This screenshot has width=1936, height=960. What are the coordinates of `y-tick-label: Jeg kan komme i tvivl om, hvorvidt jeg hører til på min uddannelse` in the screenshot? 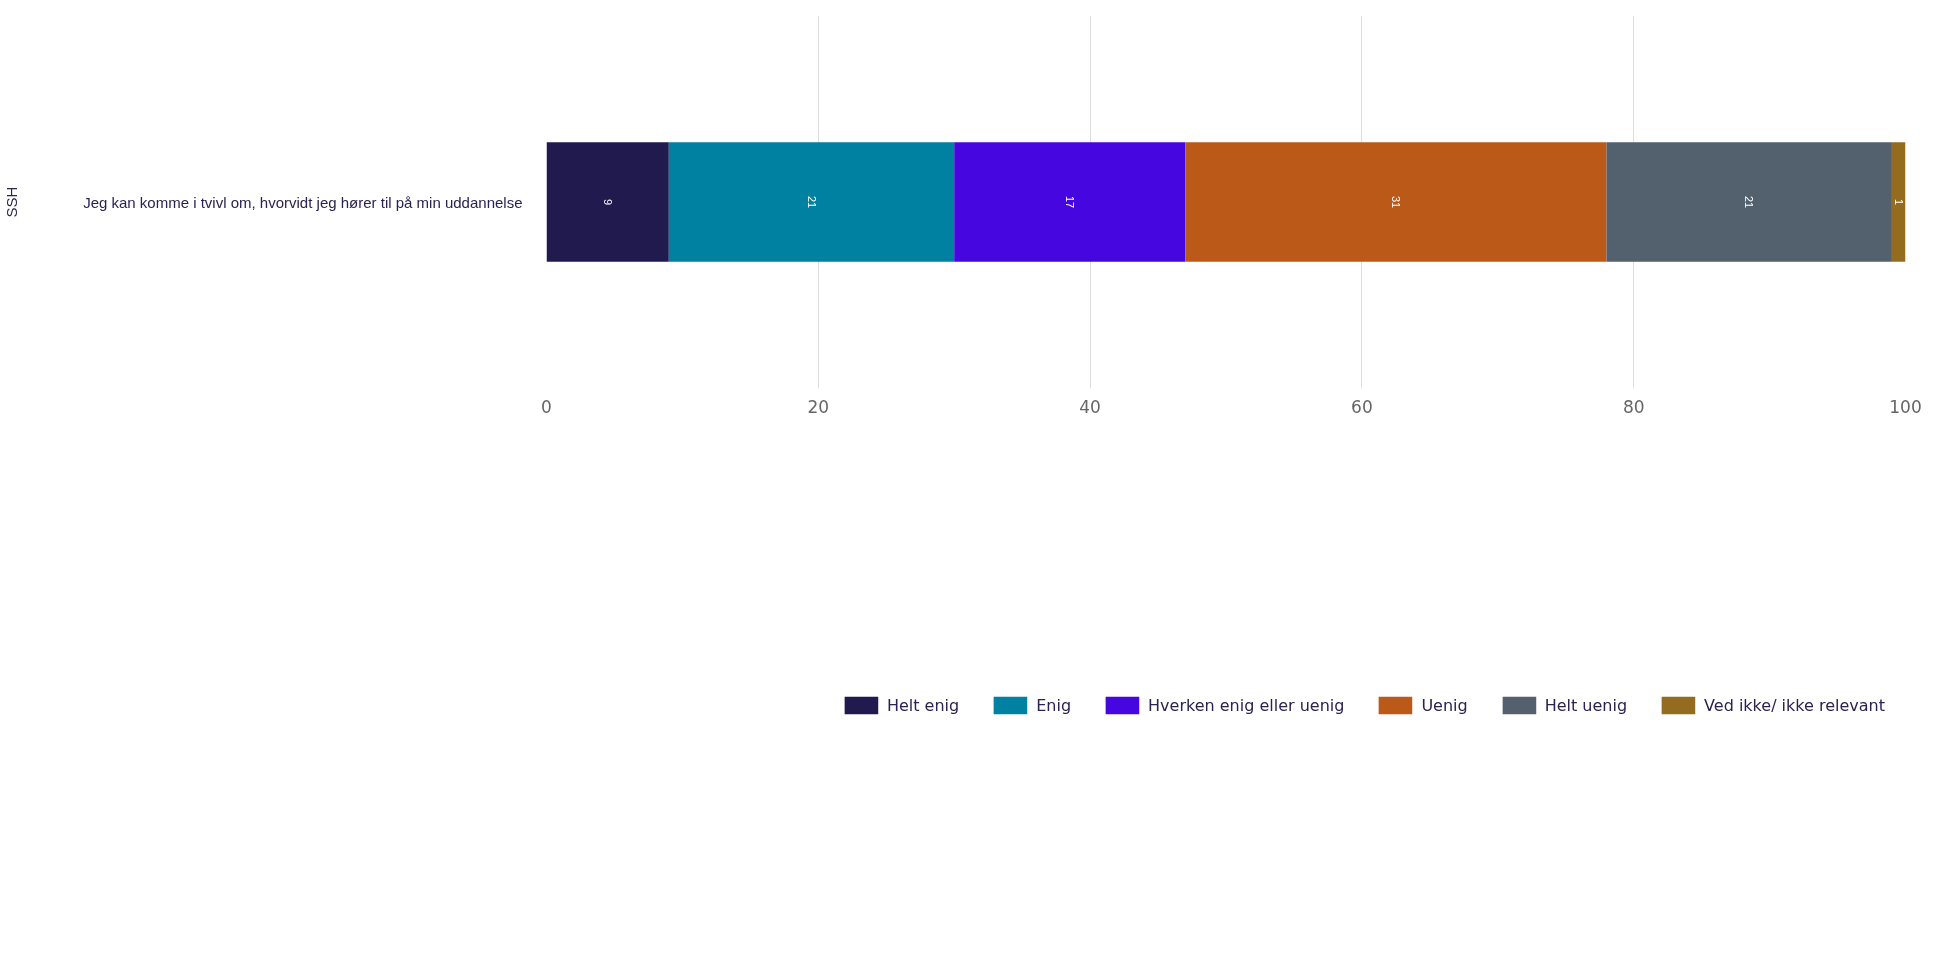 It's located at (303, 202).